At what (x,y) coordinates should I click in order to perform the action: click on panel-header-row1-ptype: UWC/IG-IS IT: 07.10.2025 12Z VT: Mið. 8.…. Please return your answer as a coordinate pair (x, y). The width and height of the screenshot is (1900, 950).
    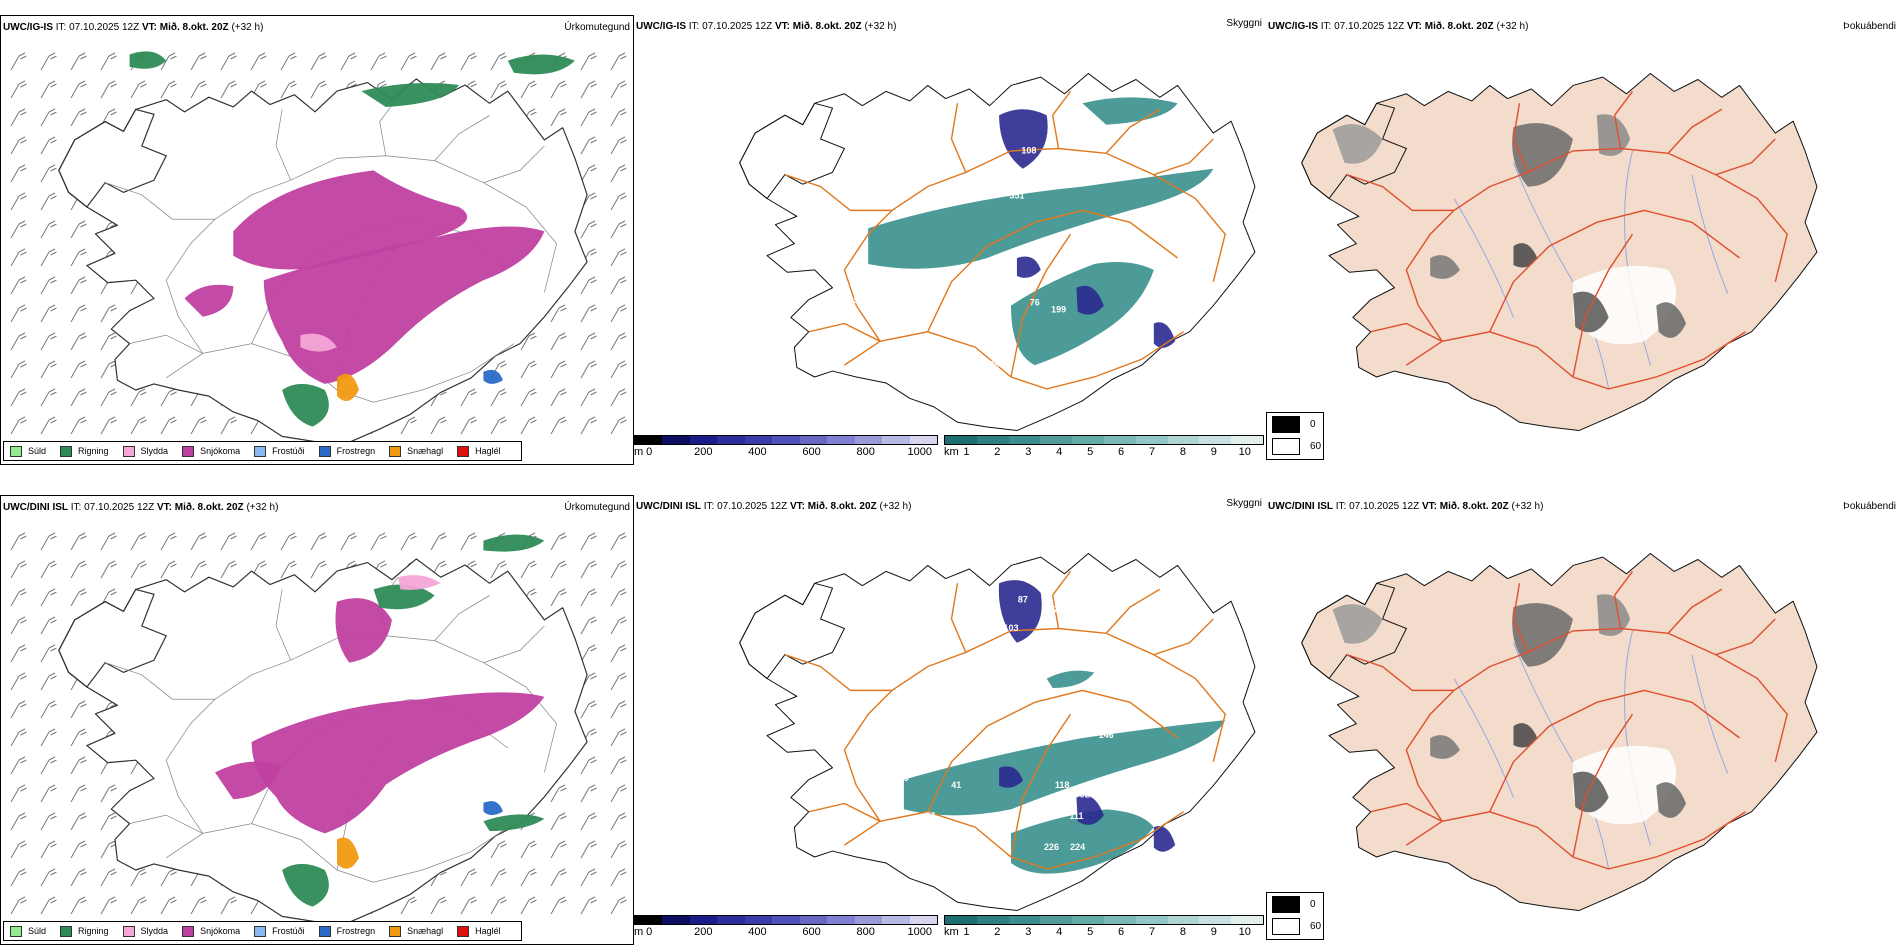
    Looking at the image, I should click on (133, 27).